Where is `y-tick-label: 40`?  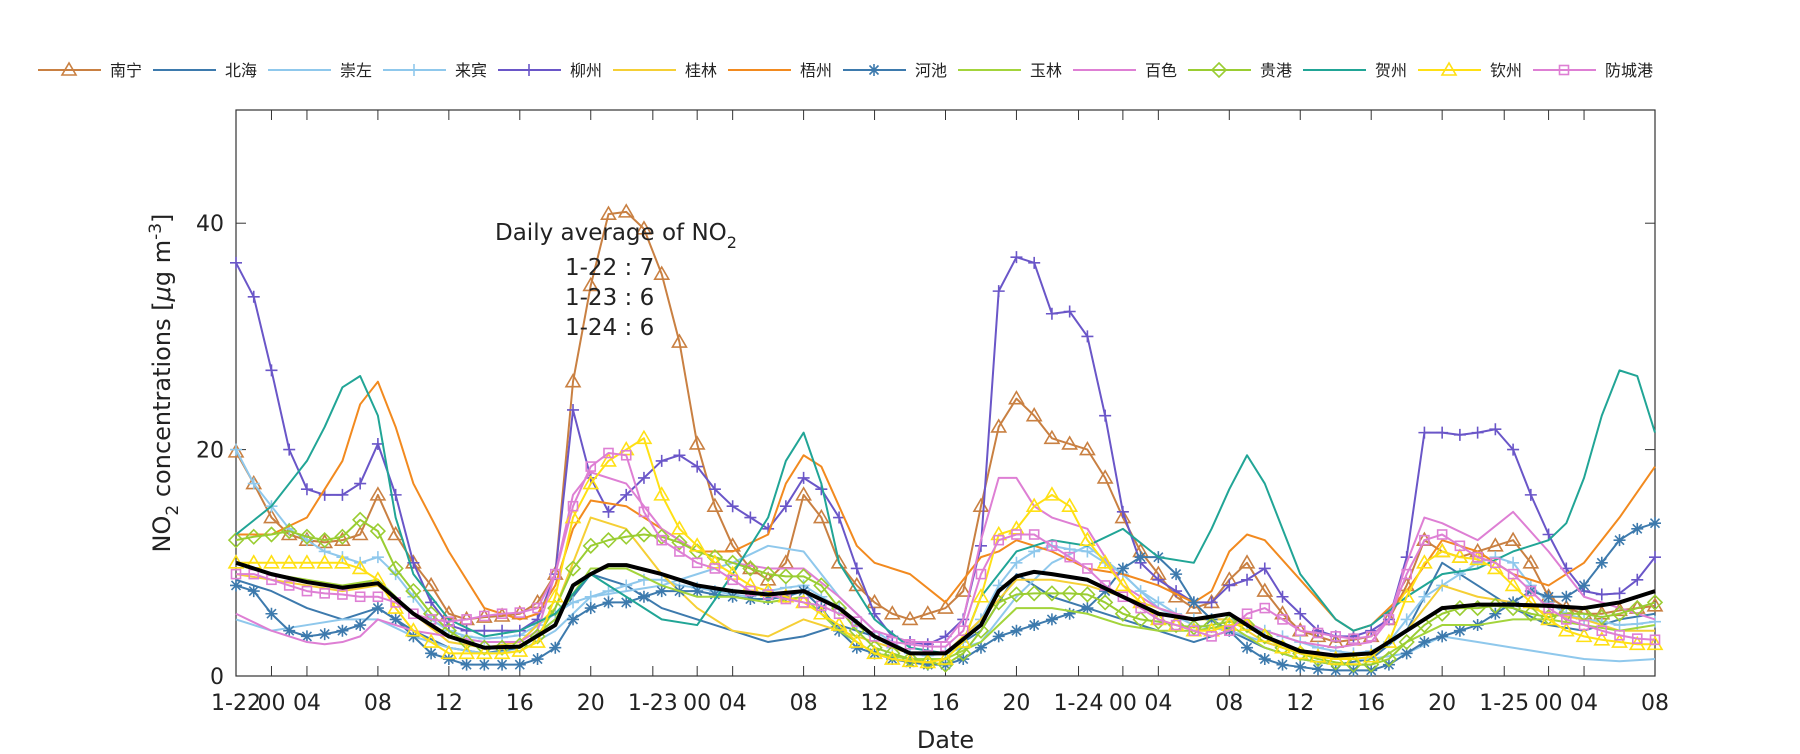 y-tick-label: 40 is located at coordinates (210, 224).